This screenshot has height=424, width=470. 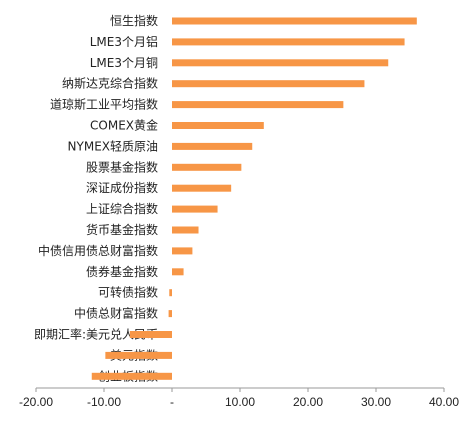 I want to click on category-label: 纳斯达克综合指数, so click(x=110, y=83).